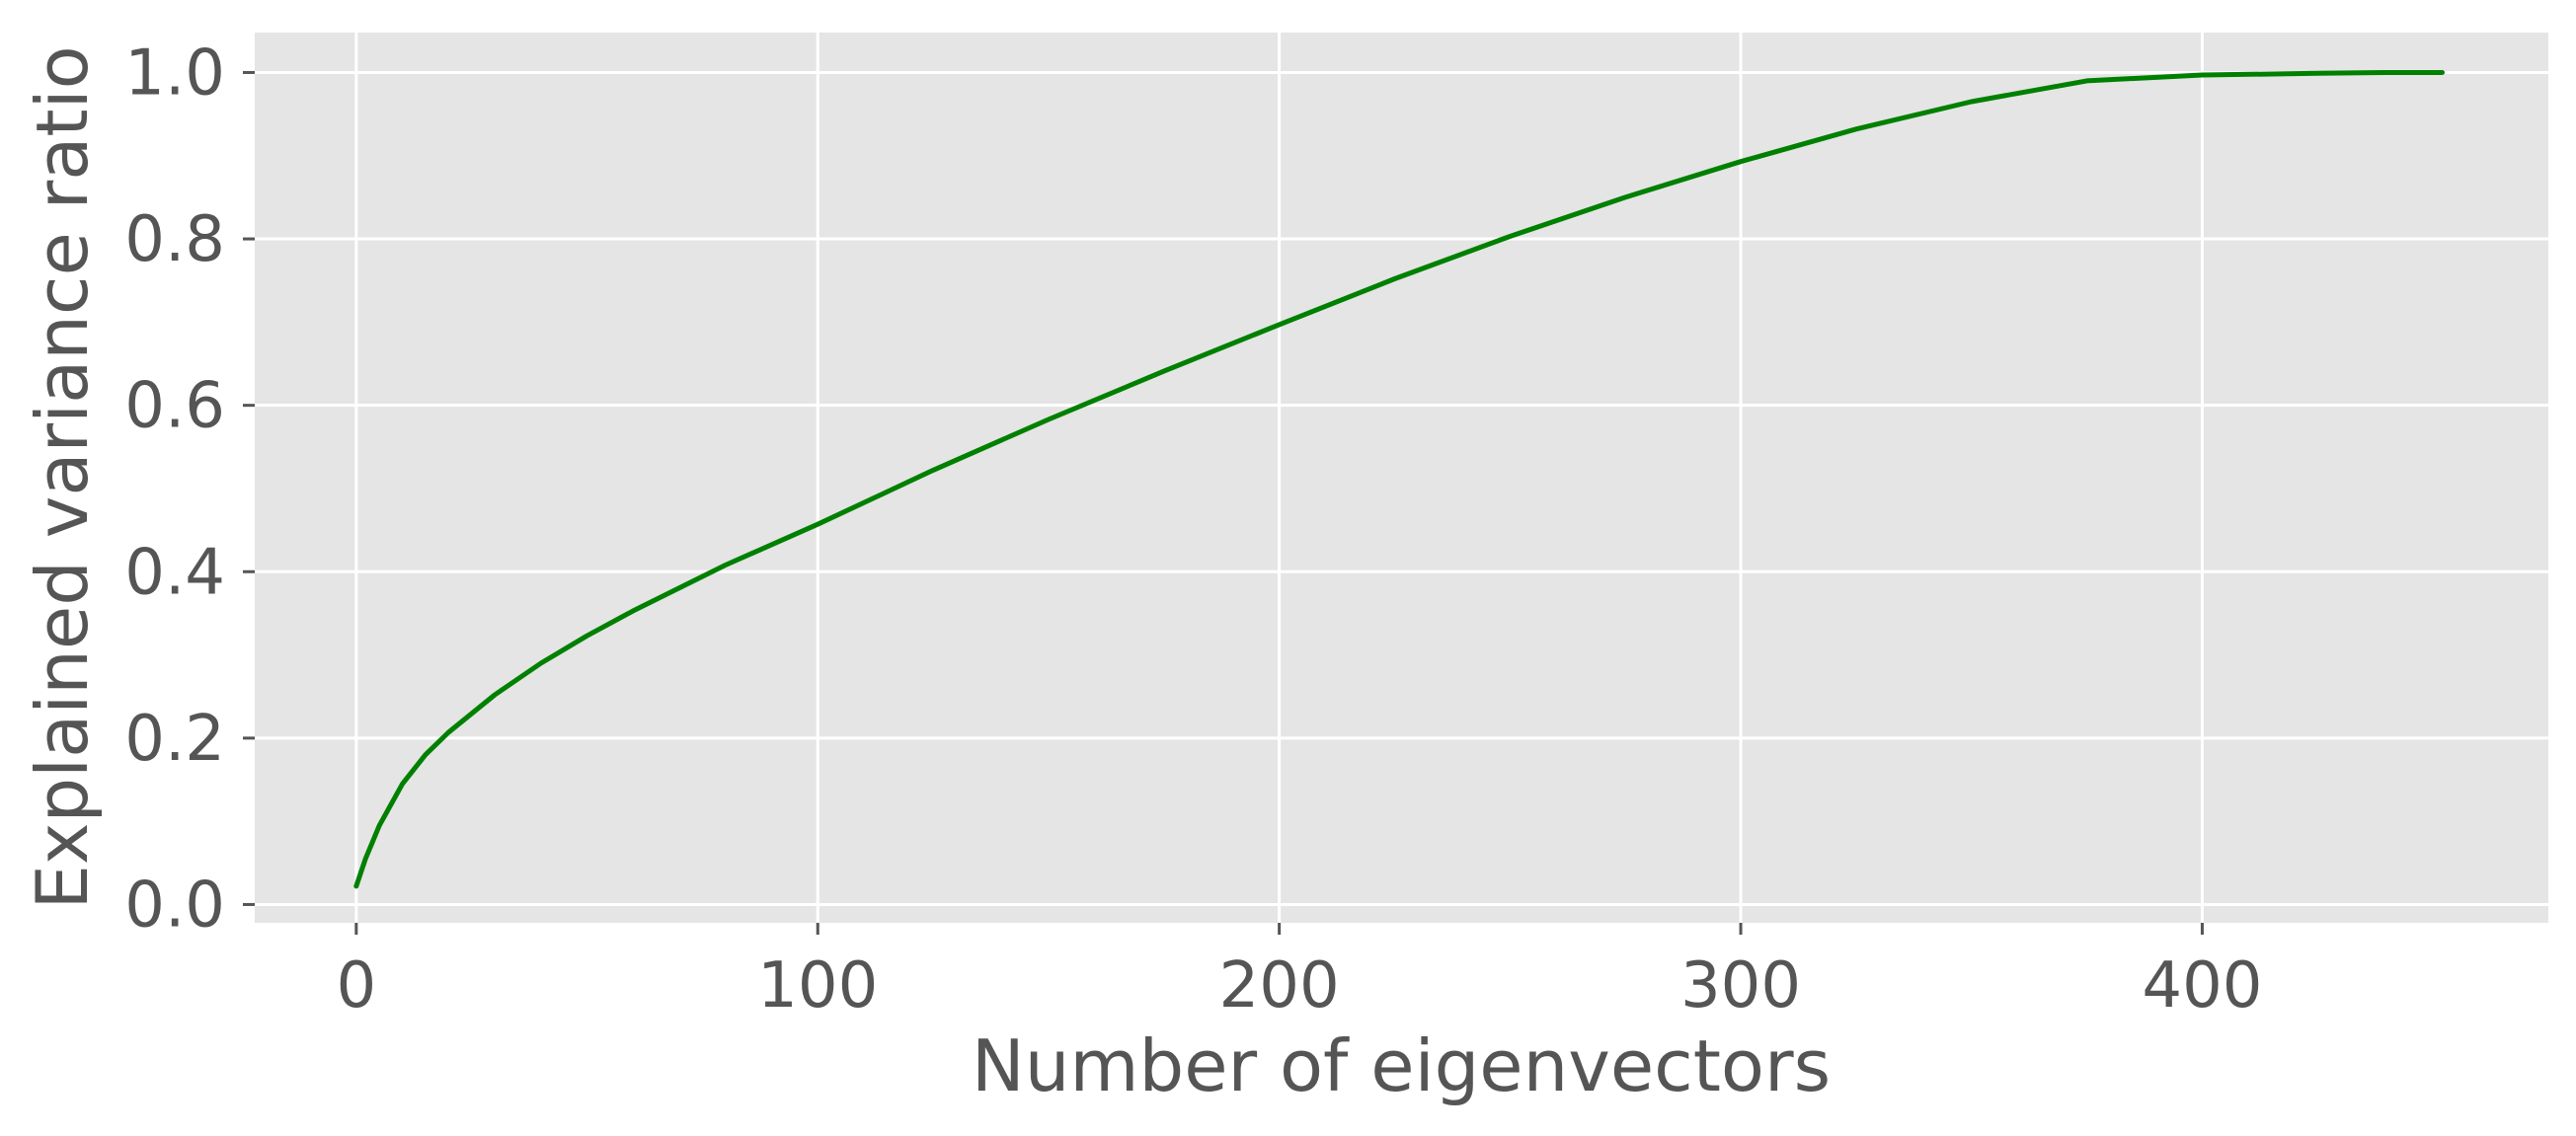  What do you see at coordinates (189, 490) in the screenshot?
I see `y-axis: 0.0 0.2 0.4 0.6 0.8 1.0` at bounding box center [189, 490].